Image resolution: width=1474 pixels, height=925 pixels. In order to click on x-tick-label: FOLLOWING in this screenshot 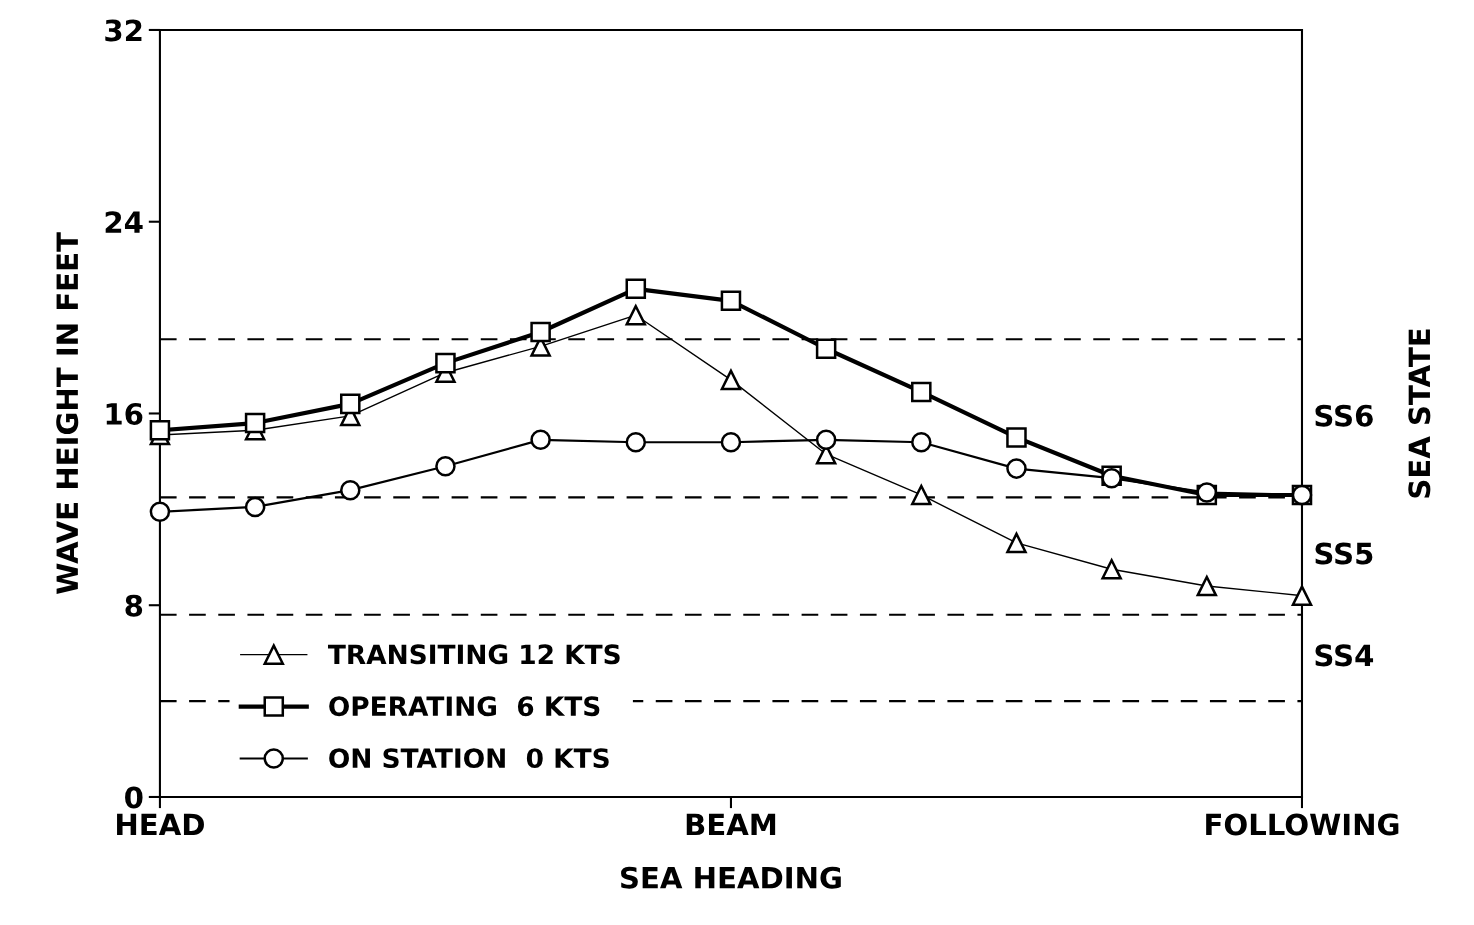, I will do `click(1302, 824)`.